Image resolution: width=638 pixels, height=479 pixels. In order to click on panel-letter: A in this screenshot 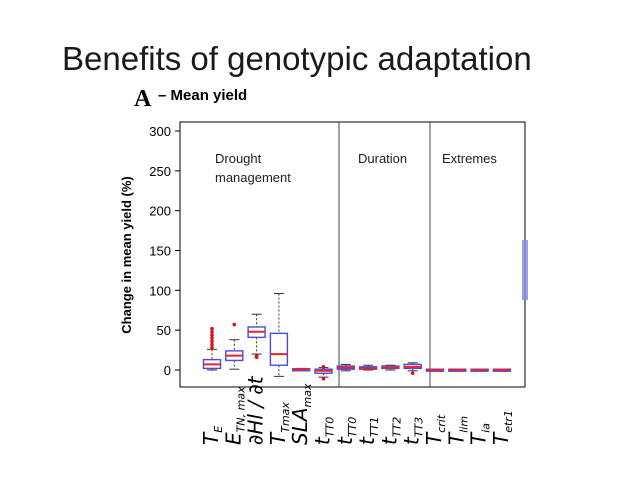, I will do `click(143, 99)`.